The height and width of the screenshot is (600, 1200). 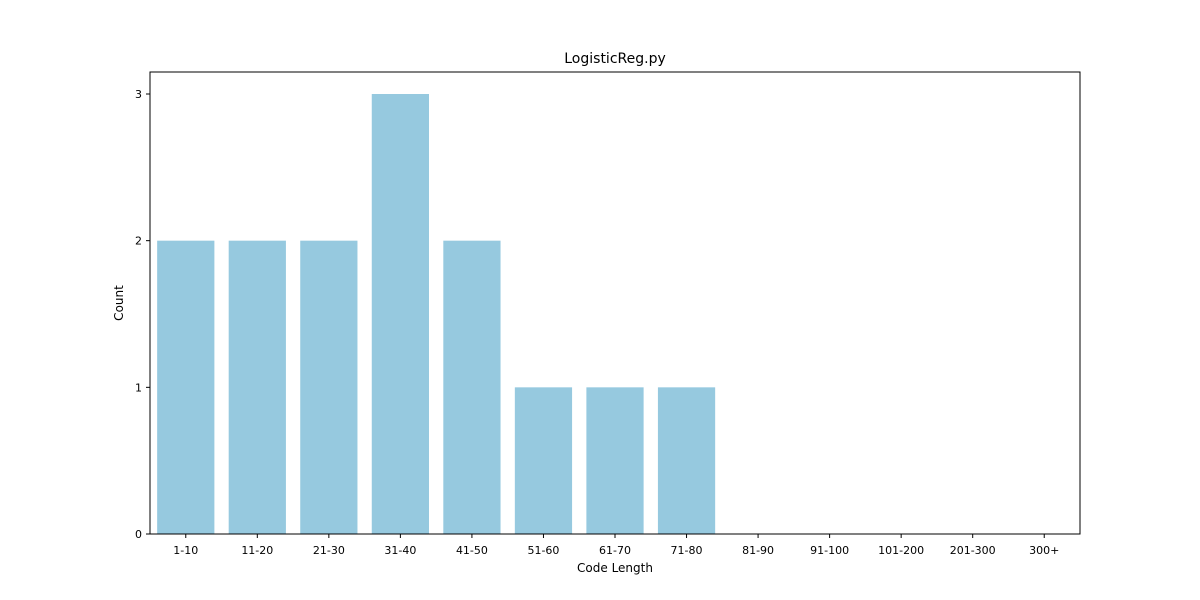 I want to click on x-tick-label: 71-80, so click(x=687, y=550).